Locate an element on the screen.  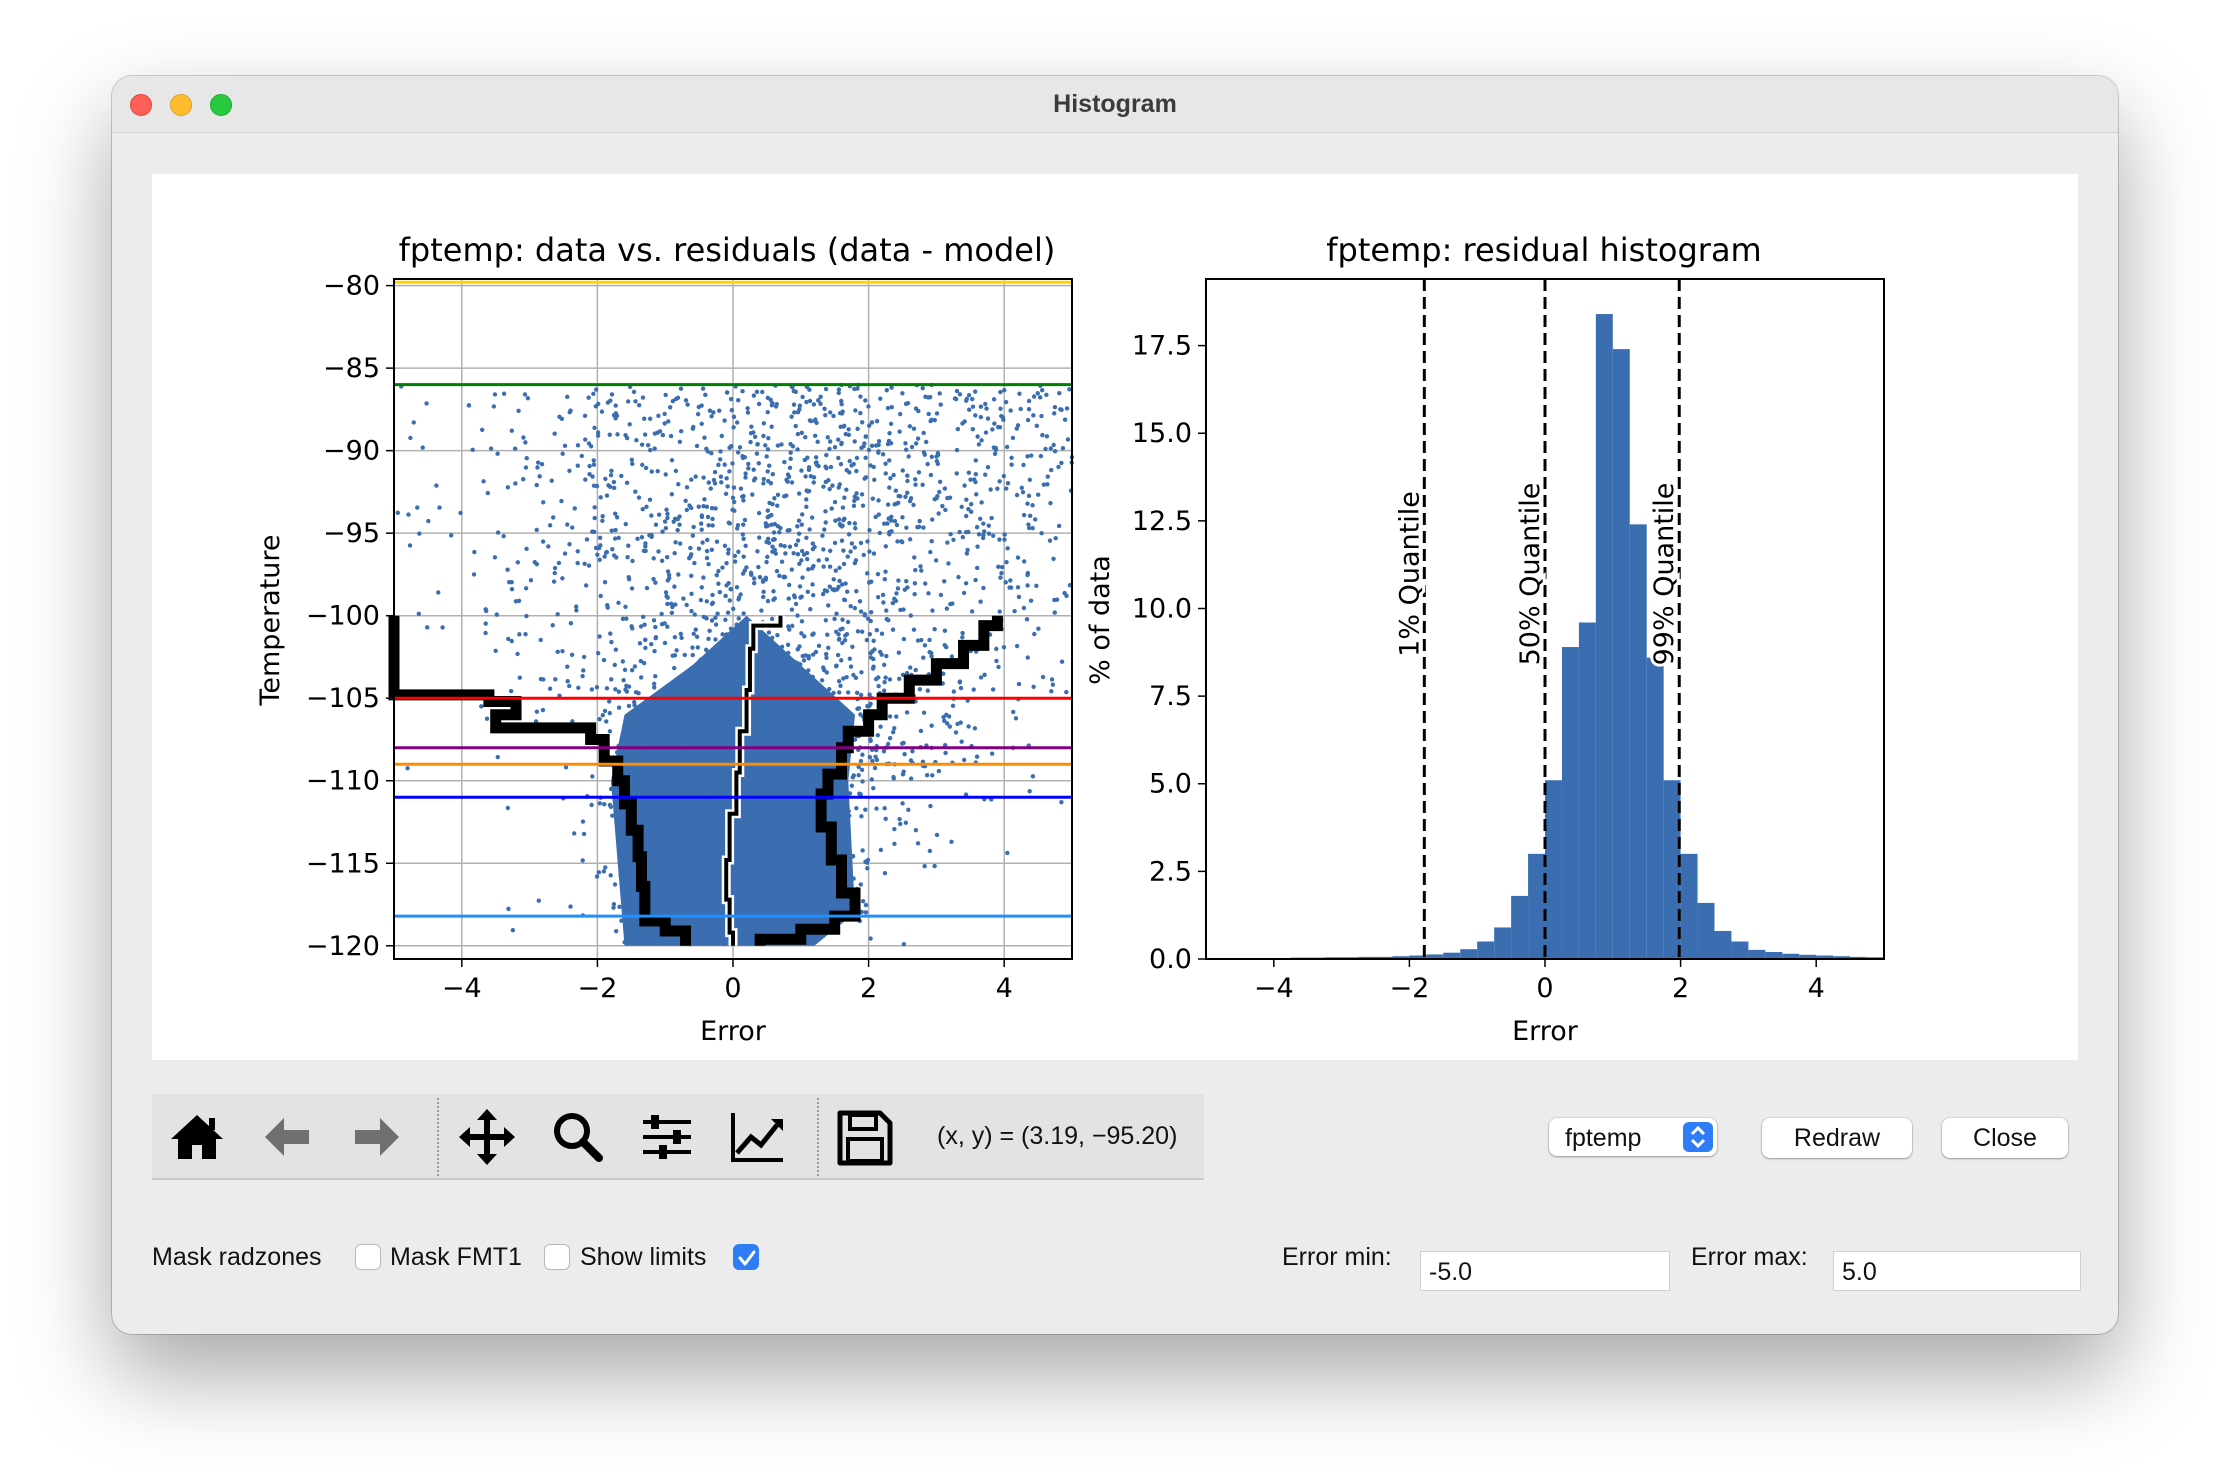
error-max-field: 5.0 is located at coordinates (1957, 1271).